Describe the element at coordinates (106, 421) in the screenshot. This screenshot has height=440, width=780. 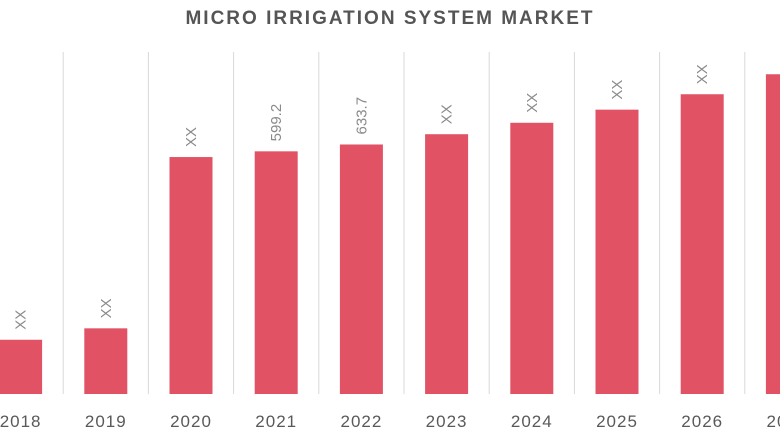
I see `x-tick-2019: 2019` at that location.